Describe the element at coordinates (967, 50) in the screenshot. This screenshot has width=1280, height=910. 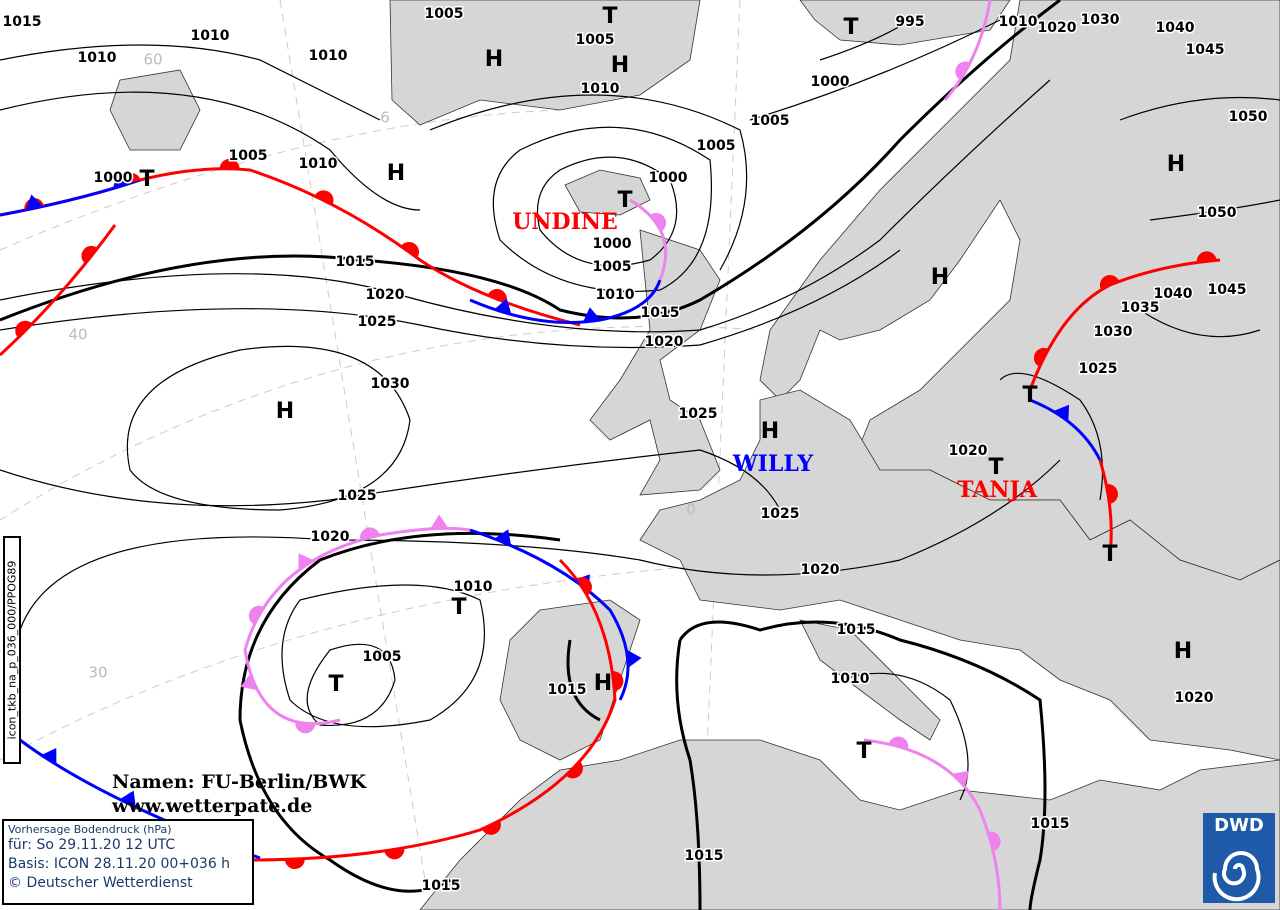
I see `occlusion-north` at that location.